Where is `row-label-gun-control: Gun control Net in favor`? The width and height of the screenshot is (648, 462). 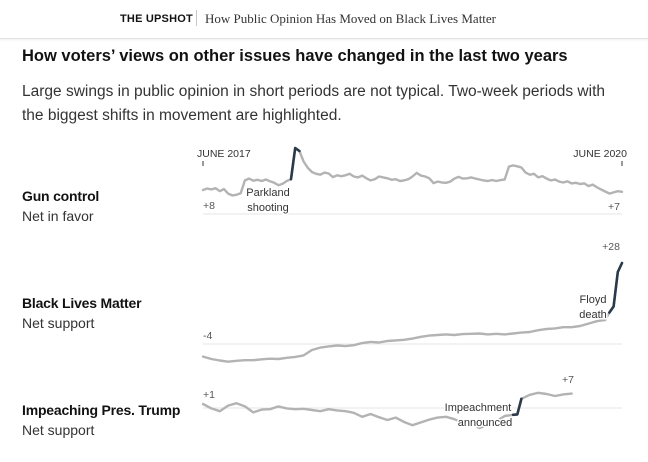
row-label-gun-control: Gun control Net in favor is located at coordinates (60, 206).